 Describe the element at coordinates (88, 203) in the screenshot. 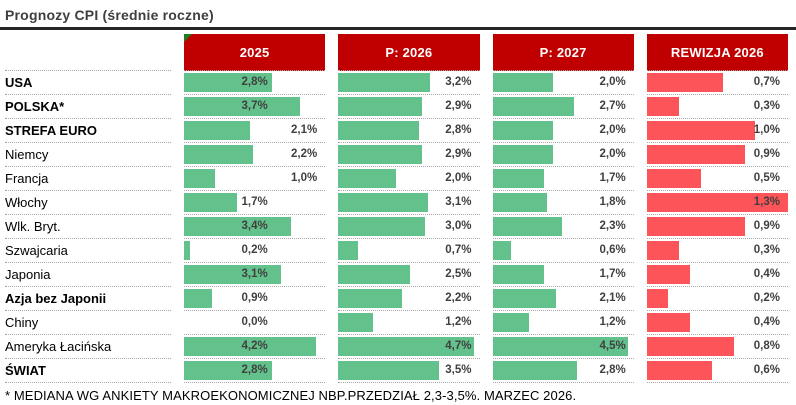

I see `row-label: Włochy` at that location.